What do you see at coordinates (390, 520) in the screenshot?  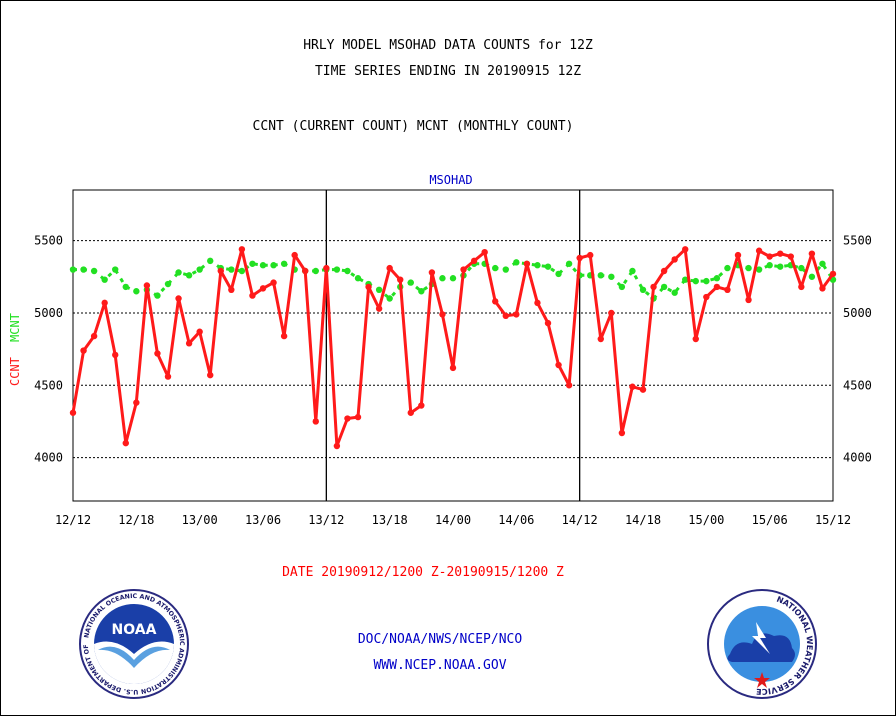 I see `x-tick-label: 13/18` at bounding box center [390, 520].